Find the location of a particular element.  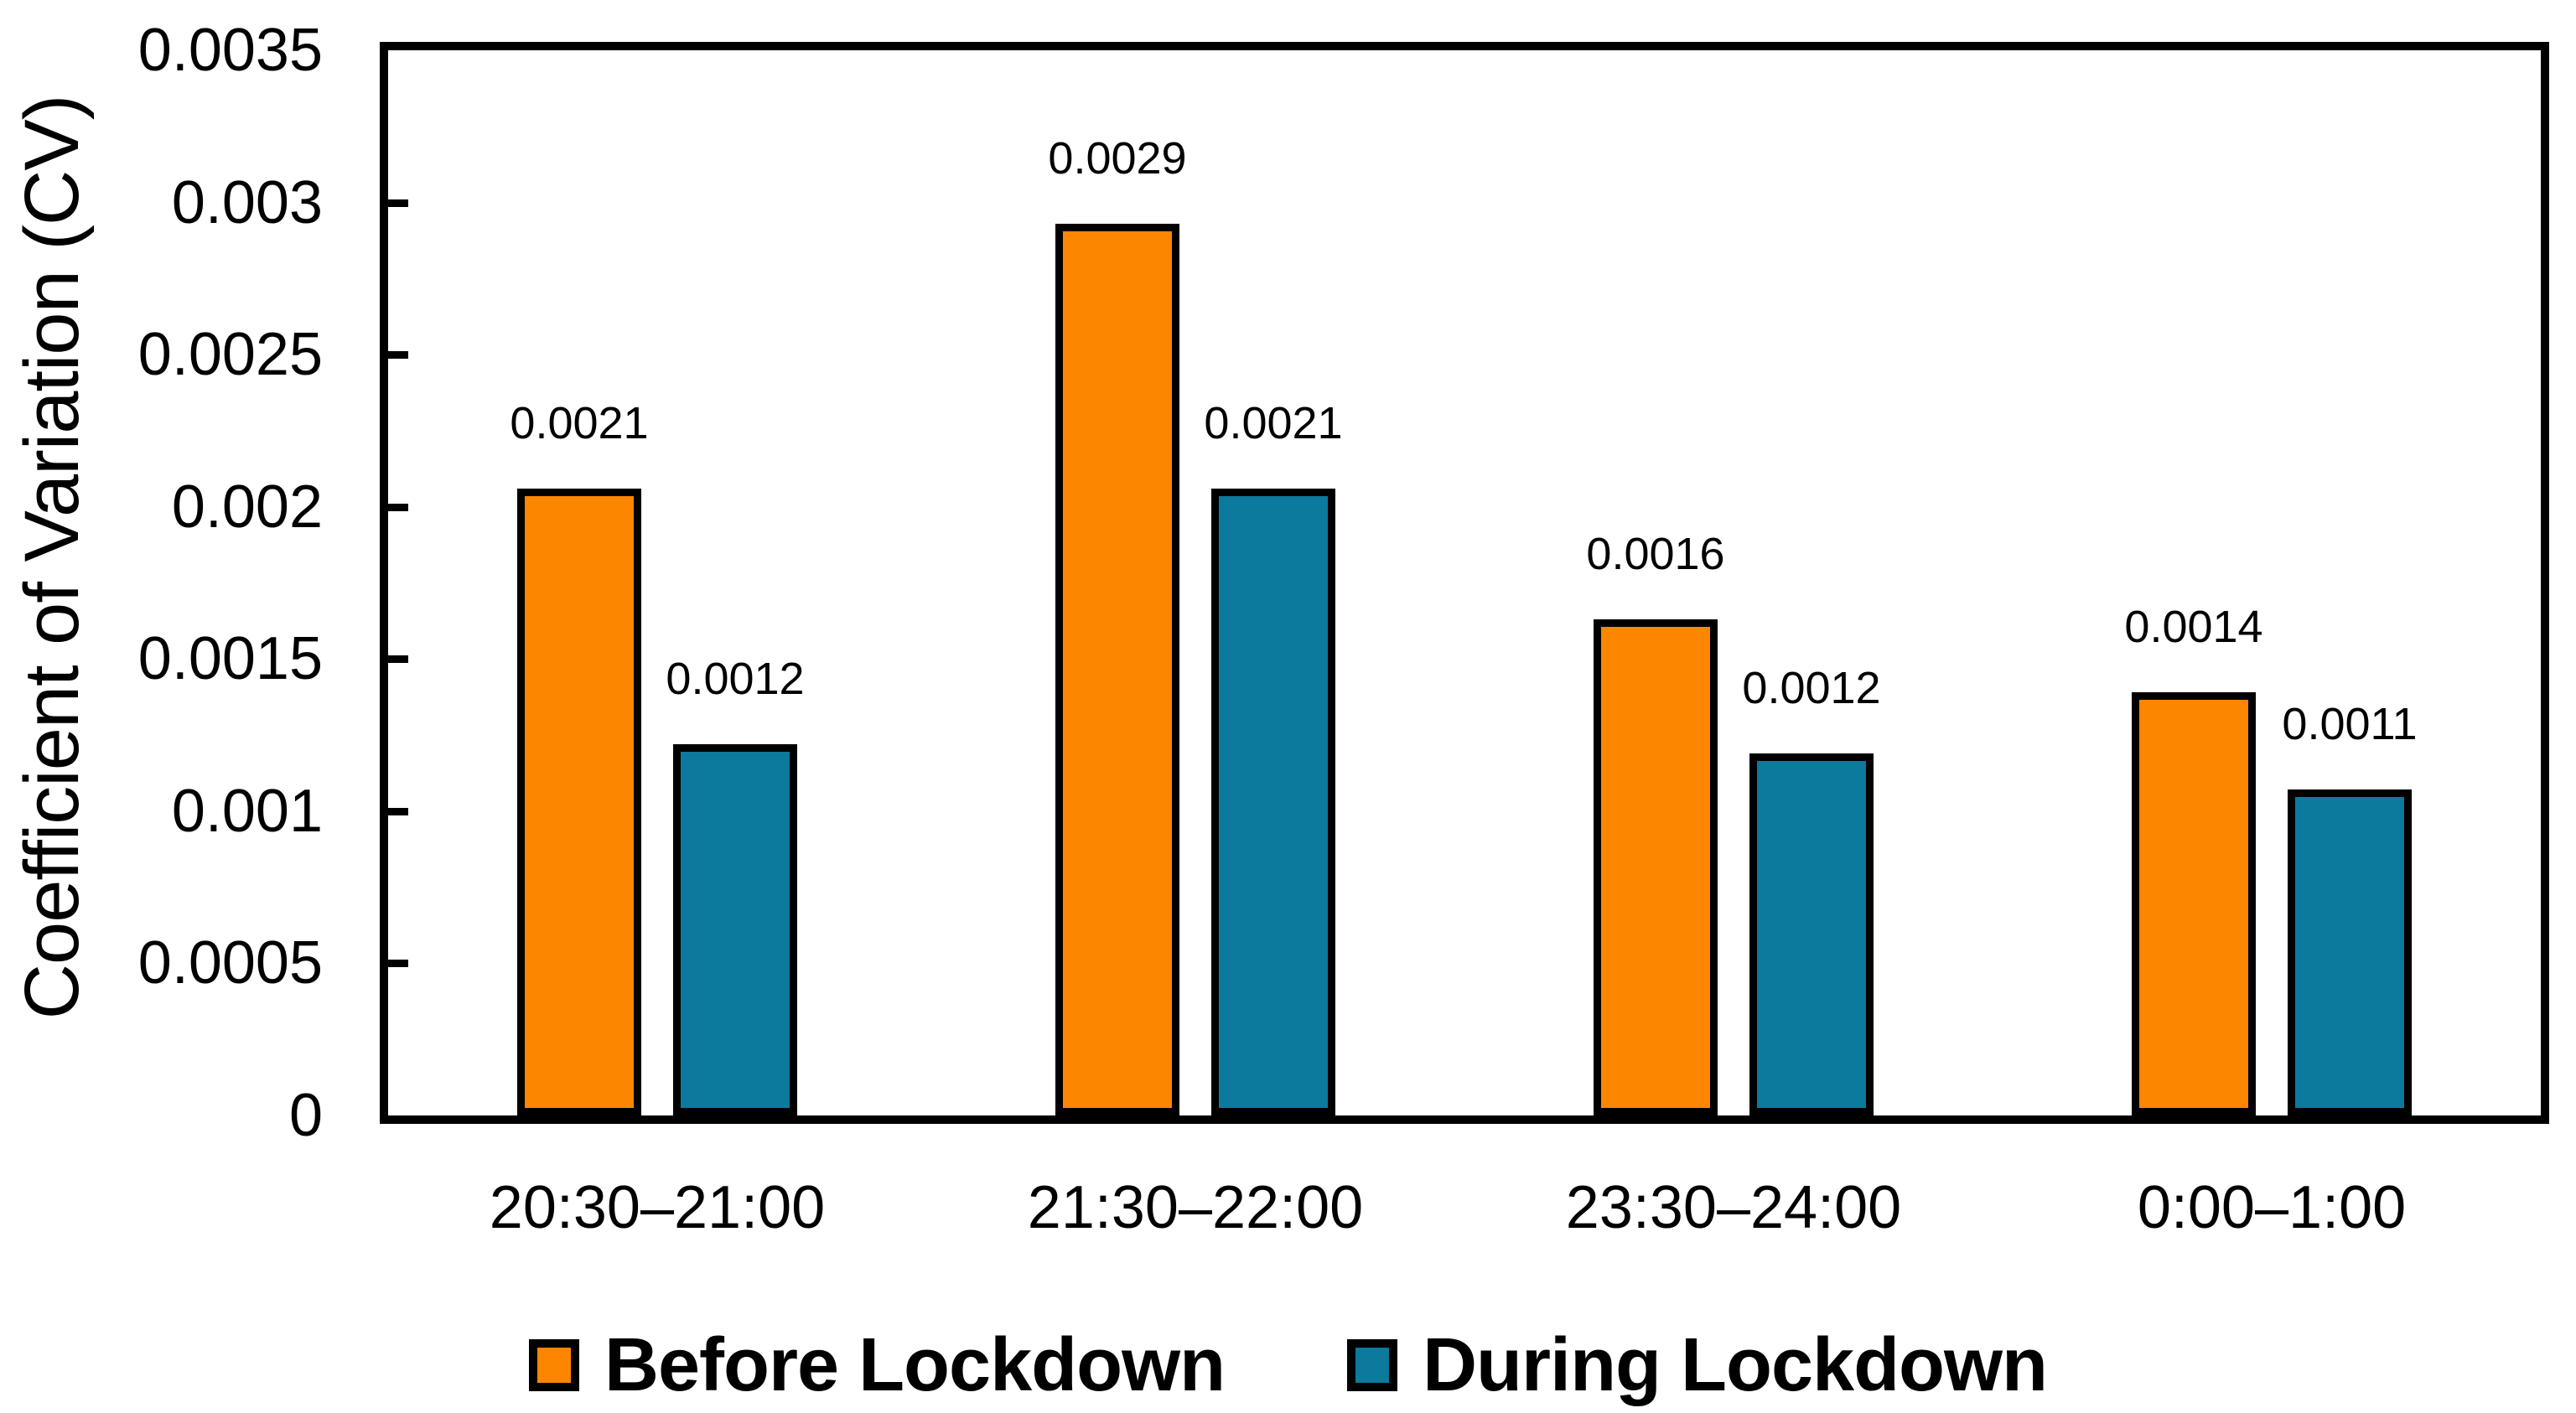

bar-data-label: 0.0016 is located at coordinates (1655, 554).